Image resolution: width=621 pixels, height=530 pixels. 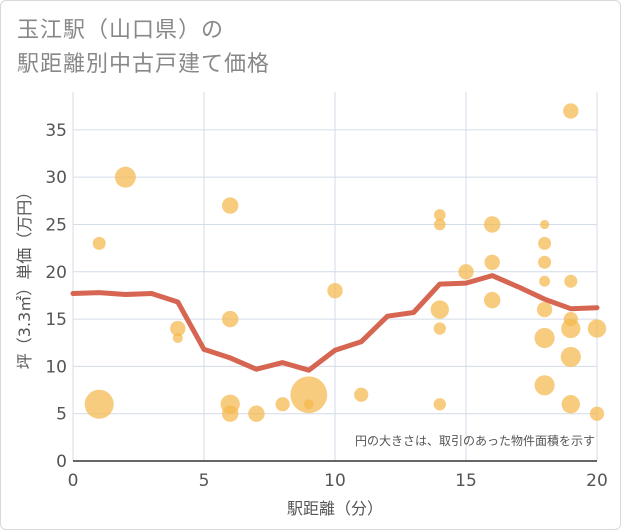 What do you see at coordinates (73, 481) in the screenshot?
I see `x-tick-label: 0` at bounding box center [73, 481].